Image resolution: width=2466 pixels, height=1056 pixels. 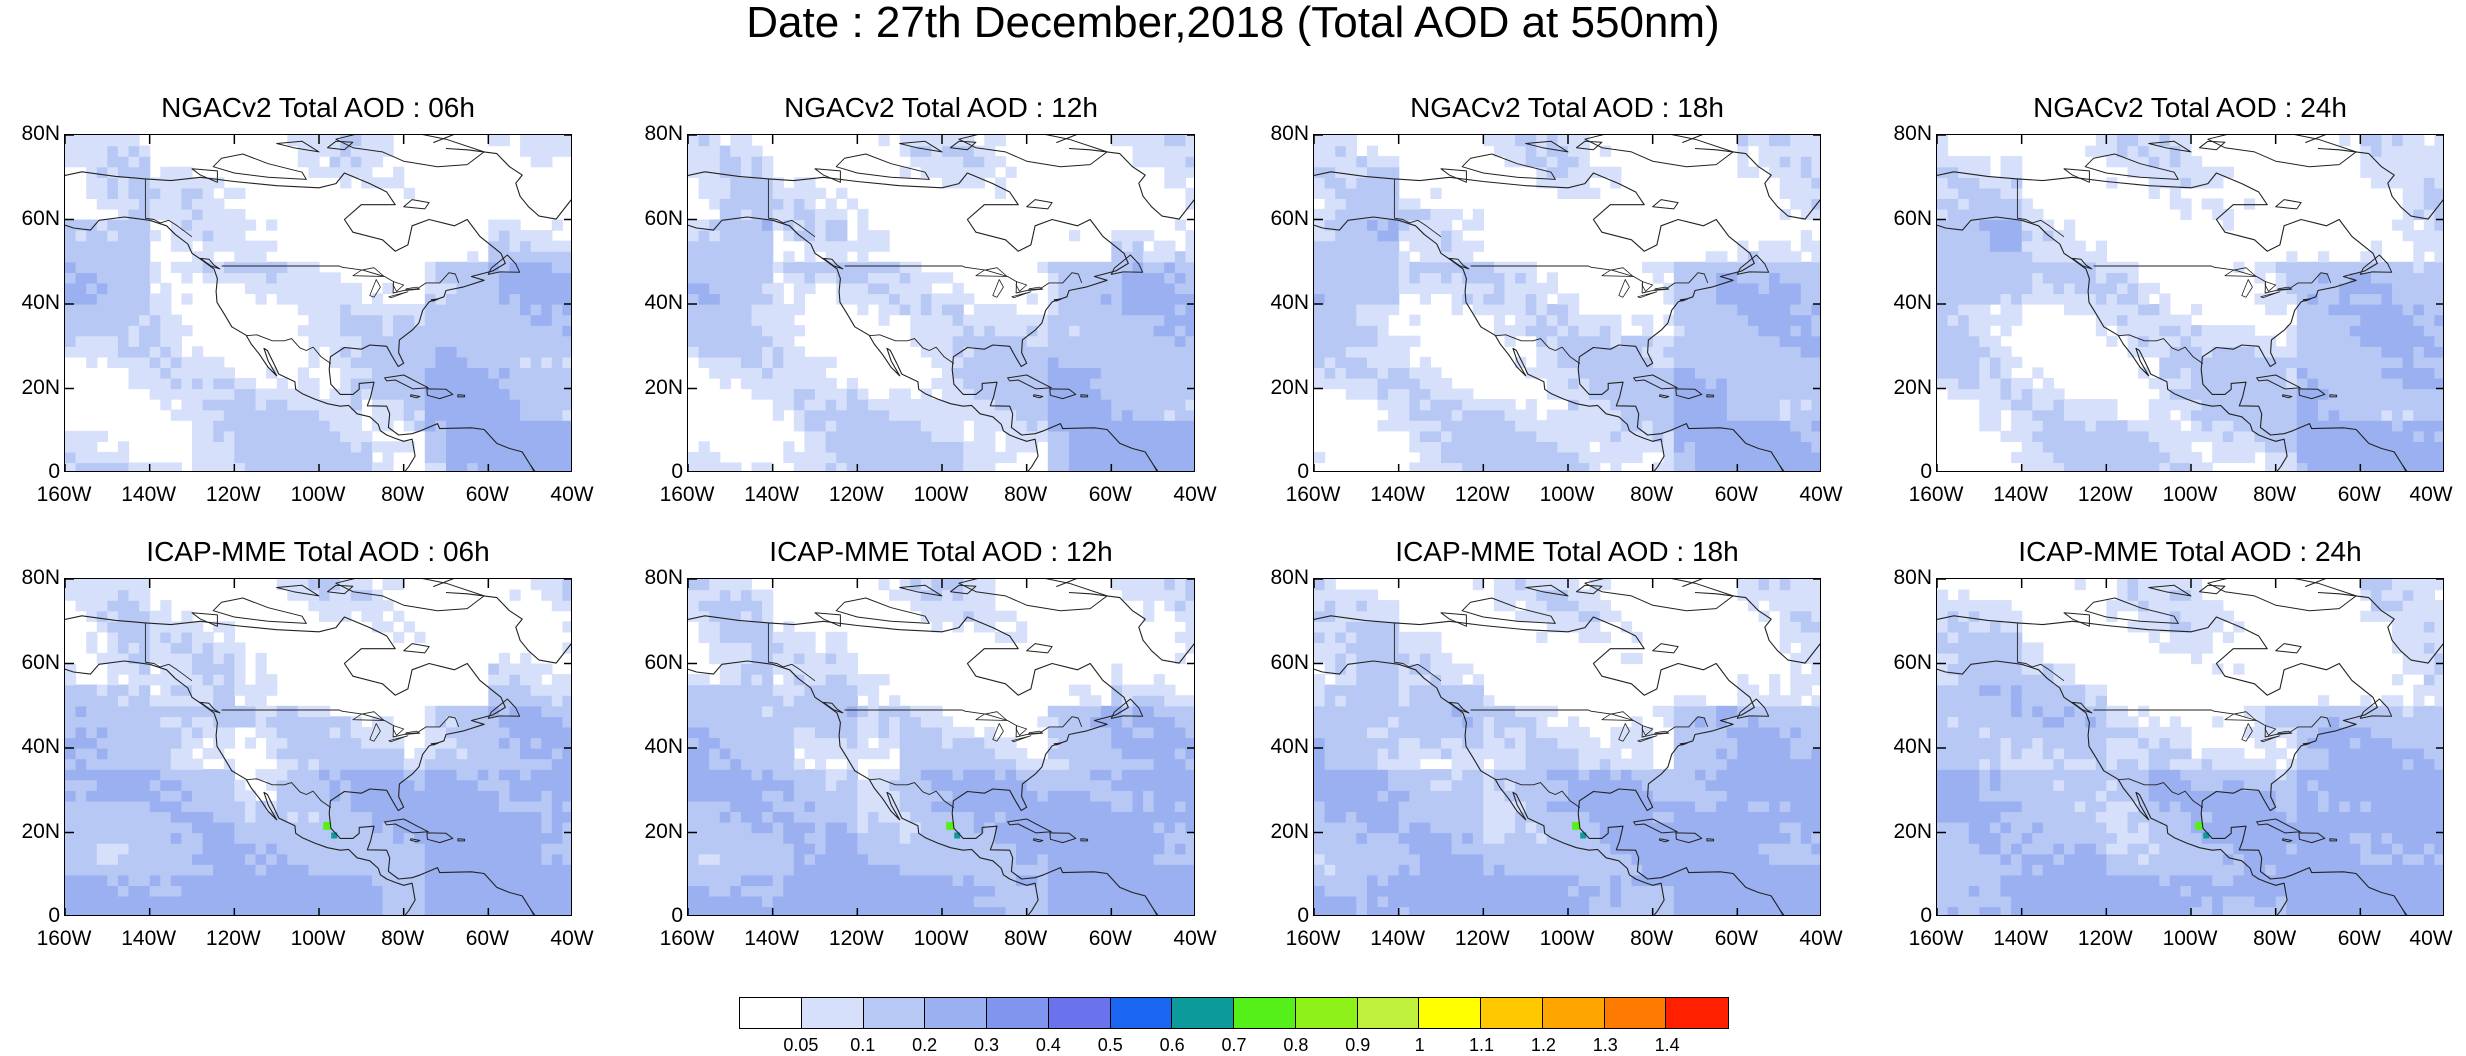 I want to click on panel-title: NGACv2 Total AOD : 18h, so click(x=1567, y=107).